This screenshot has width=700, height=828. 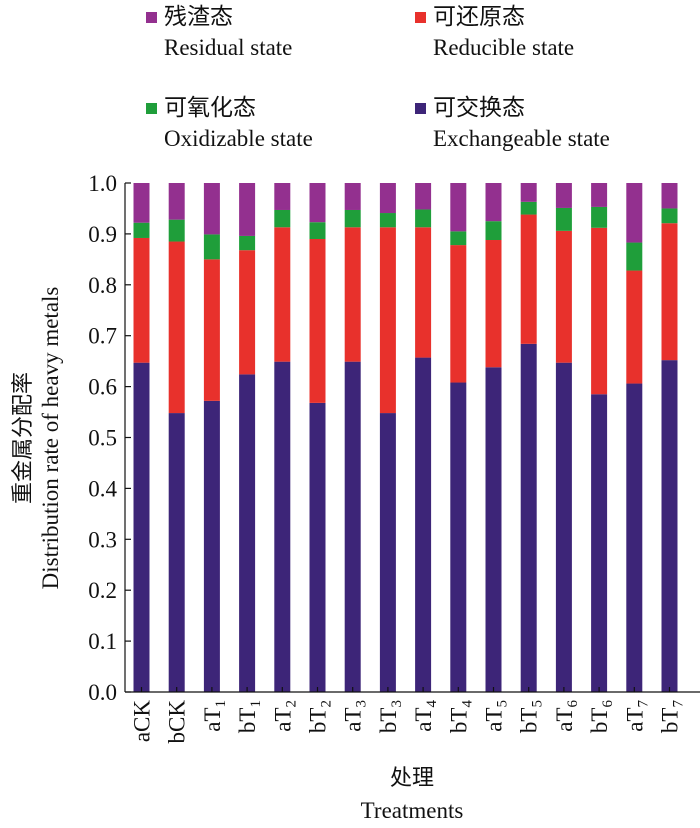 I want to click on x-tick-label: aT6, so click(x=566, y=716).